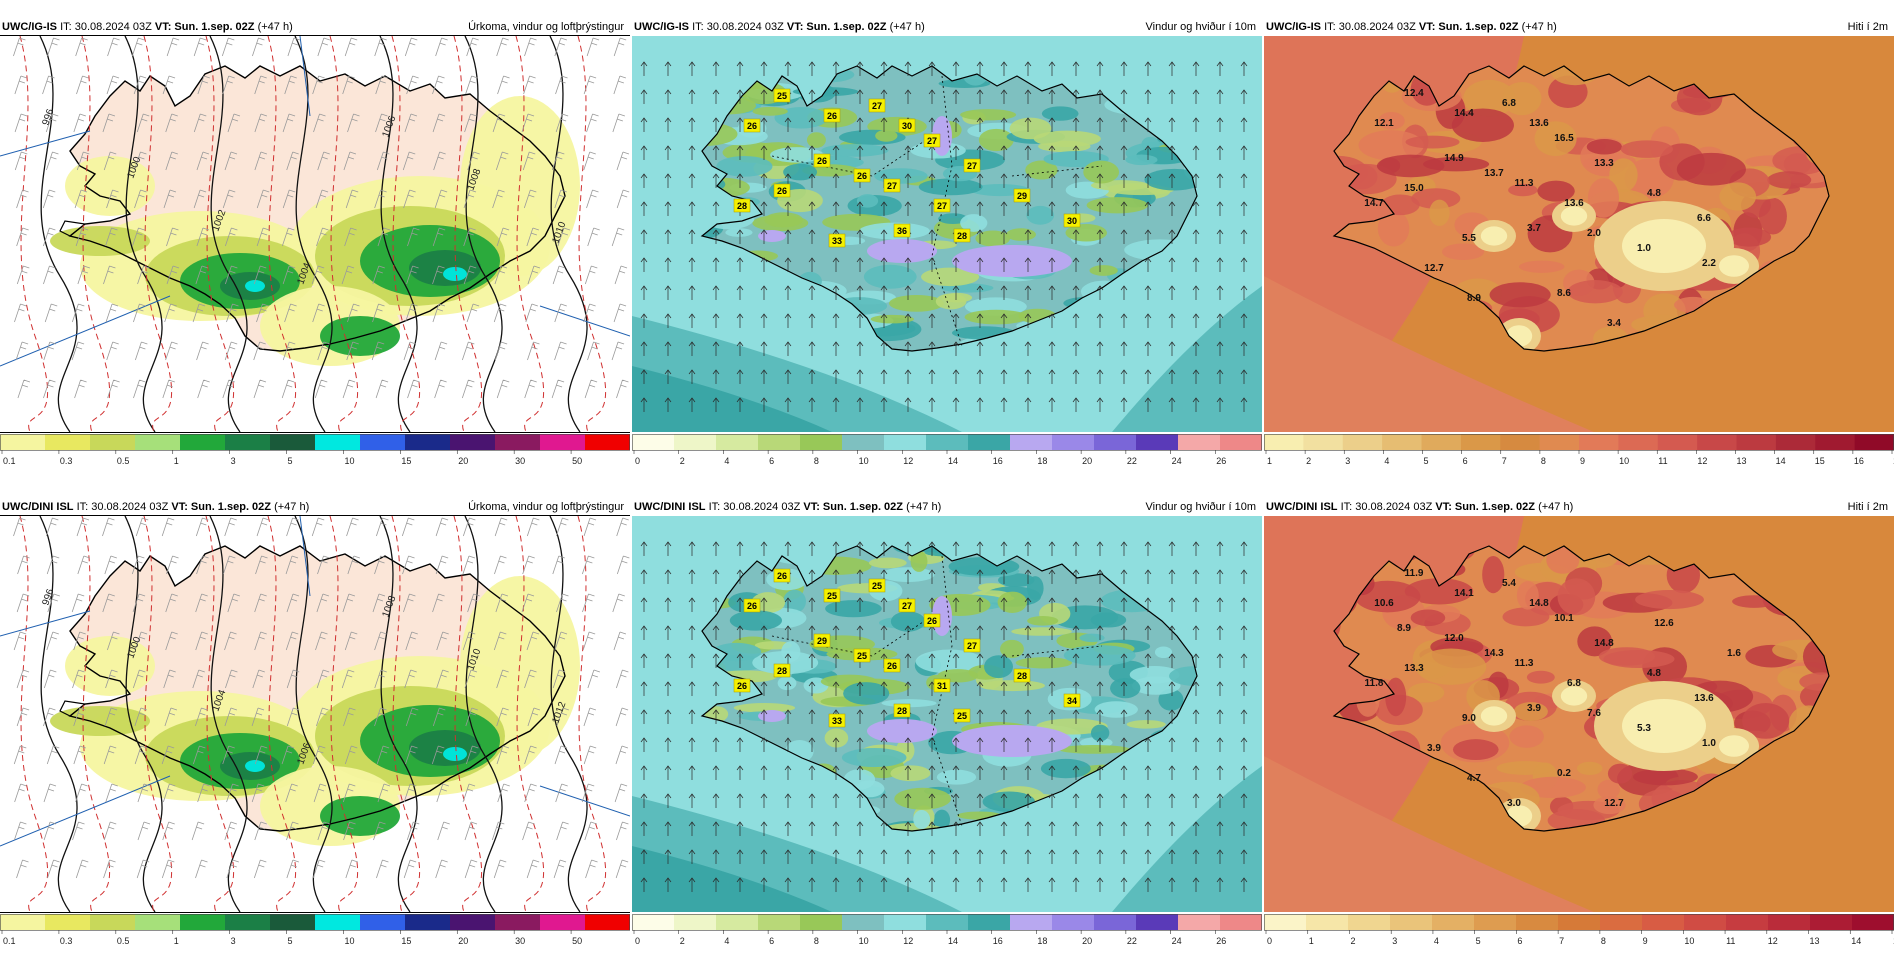 This screenshot has height=958, width=1900. I want to click on colorbar-label: 16, so click(998, 461).